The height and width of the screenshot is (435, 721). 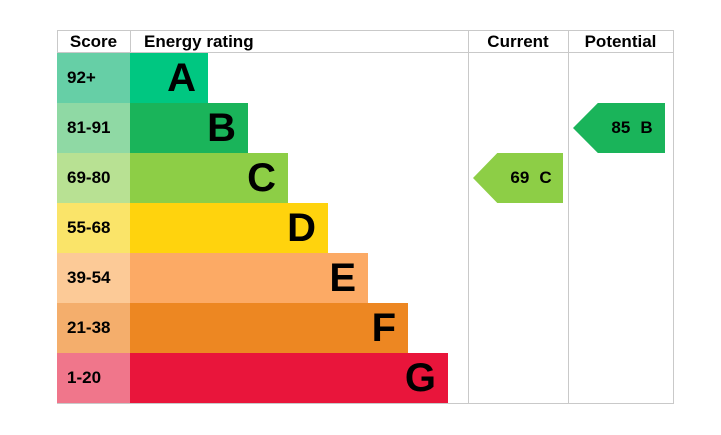 What do you see at coordinates (221, 128) in the screenshot?
I see `band-letter: B` at bounding box center [221, 128].